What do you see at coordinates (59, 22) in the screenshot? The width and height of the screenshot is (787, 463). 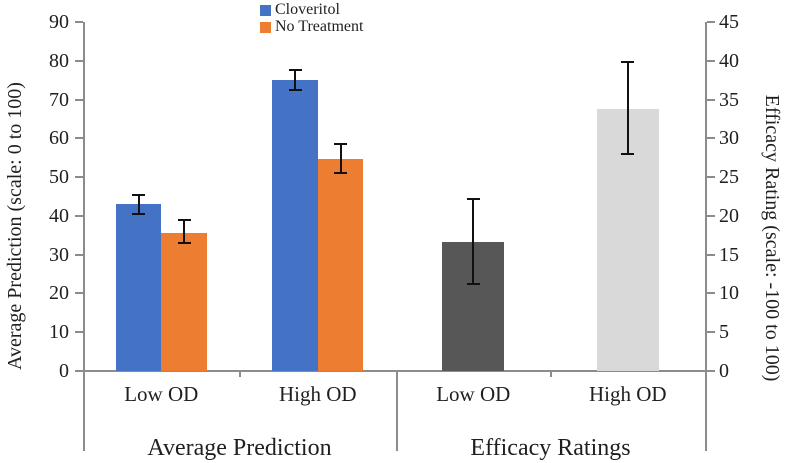 I see `left-axis-tick-label: 90` at bounding box center [59, 22].